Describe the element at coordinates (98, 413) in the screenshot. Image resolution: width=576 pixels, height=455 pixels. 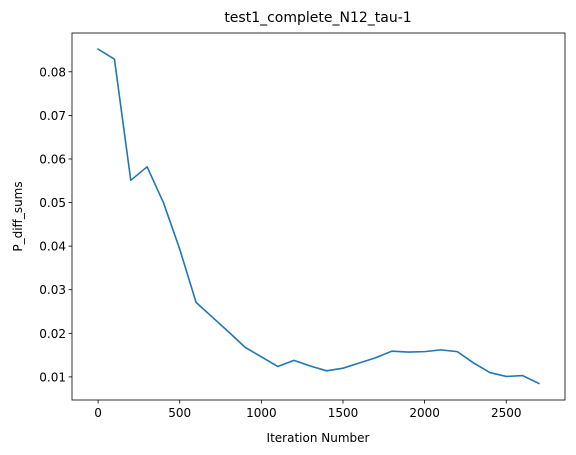
I see `x-tick-label: 0` at that location.